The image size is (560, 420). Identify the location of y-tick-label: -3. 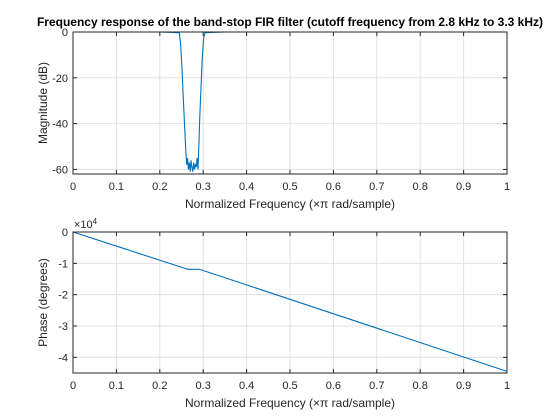
(63, 327).